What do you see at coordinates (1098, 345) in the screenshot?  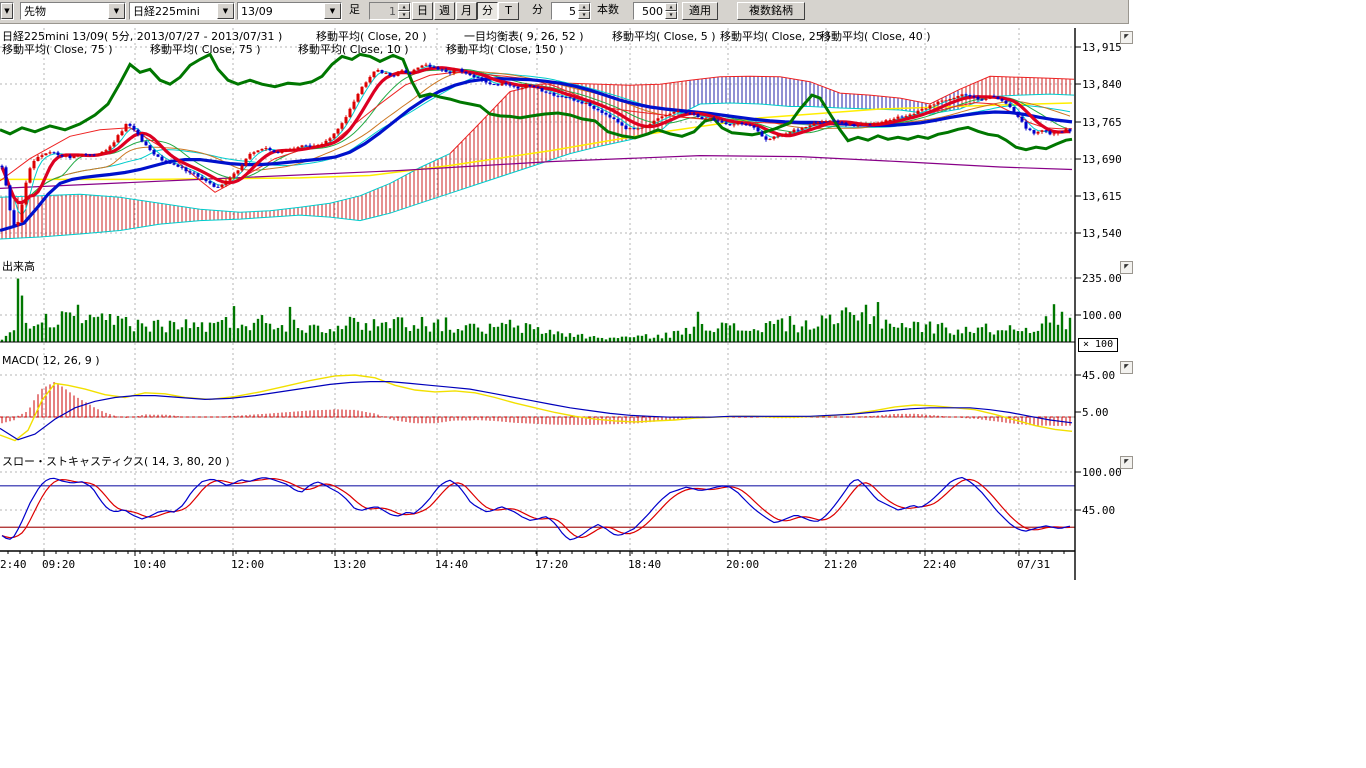 I see `volume-multiplier-badge: × 100` at bounding box center [1098, 345].